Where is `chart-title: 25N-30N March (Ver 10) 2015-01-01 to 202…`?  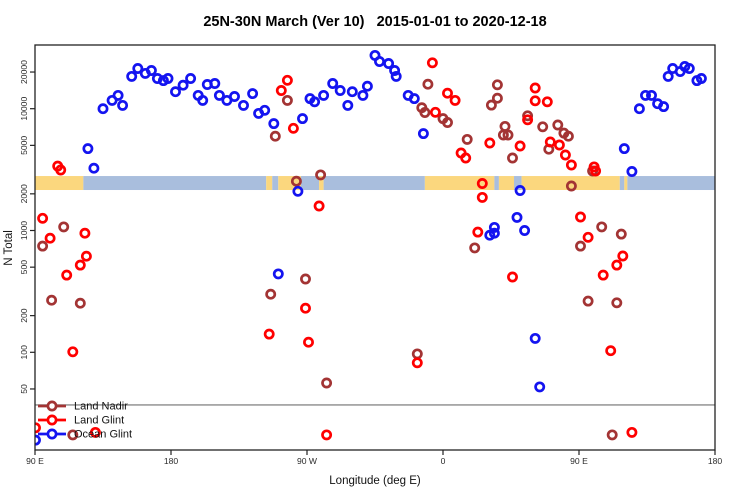
chart-title: 25N-30N March (Ver 10) 2015-01-01 to 202… is located at coordinates (374, 22).